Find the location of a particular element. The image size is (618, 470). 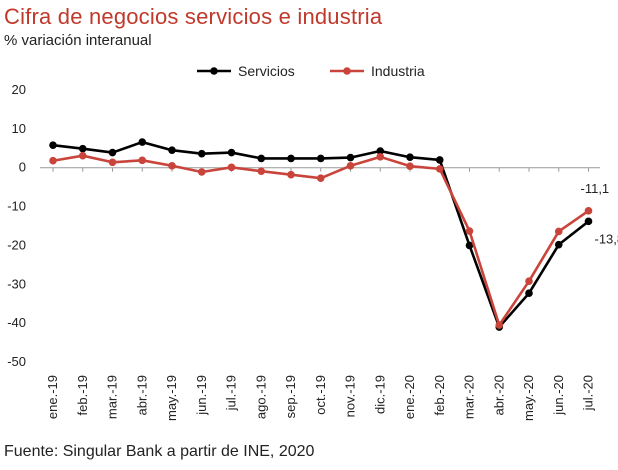

y-tick-label: -30 is located at coordinates (16, 283).